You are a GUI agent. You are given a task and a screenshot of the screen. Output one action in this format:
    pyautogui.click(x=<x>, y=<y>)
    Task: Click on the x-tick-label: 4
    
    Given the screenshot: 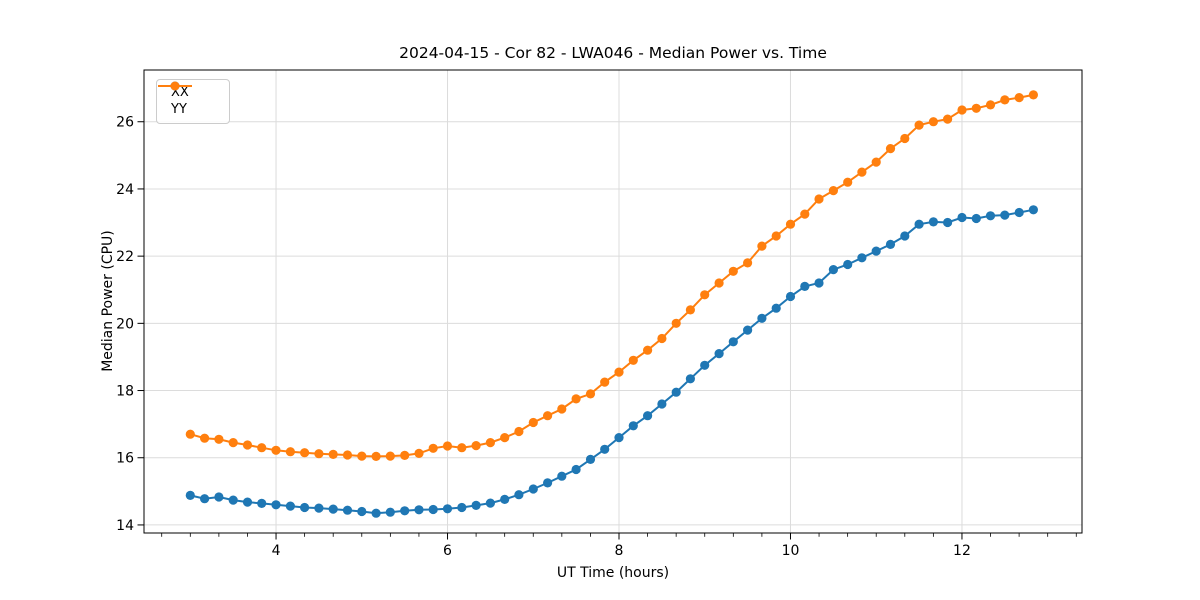 What is the action you would take?
    pyautogui.click(x=276, y=551)
    